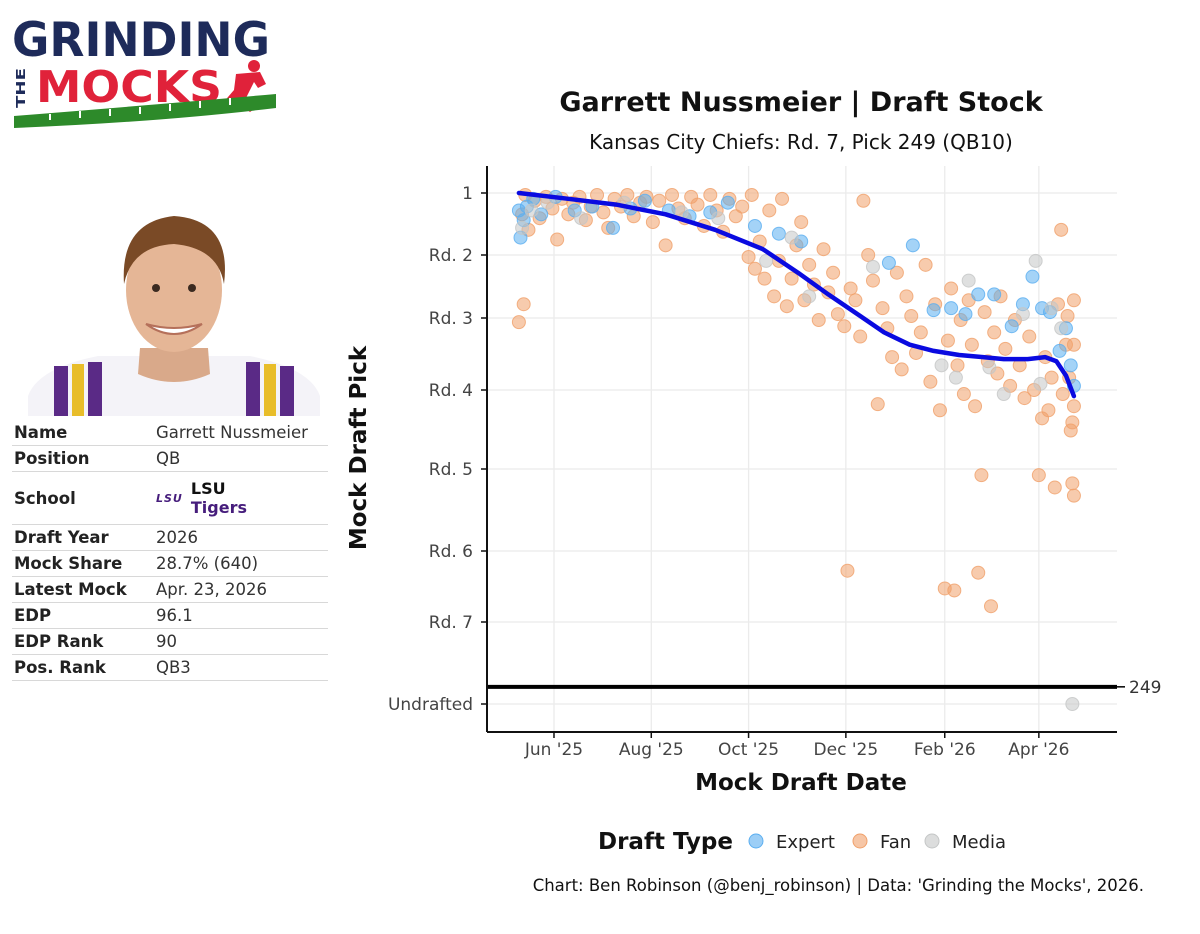  Describe the element at coordinates (83, 458) in the screenshot. I see `info-key: Position` at that location.